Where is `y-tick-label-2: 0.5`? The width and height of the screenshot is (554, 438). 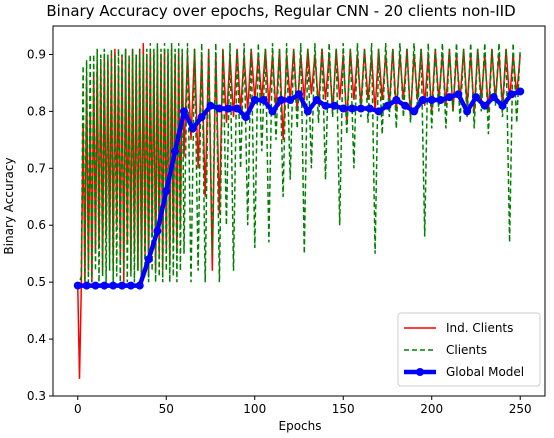 y-tick-label-2: 0.5 is located at coordinates (36, 282).